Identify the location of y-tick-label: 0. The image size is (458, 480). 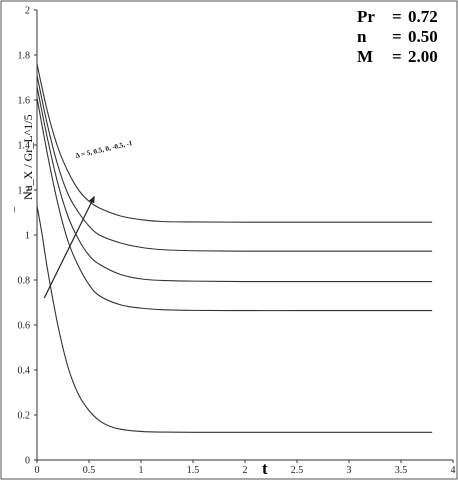
(27, 461).